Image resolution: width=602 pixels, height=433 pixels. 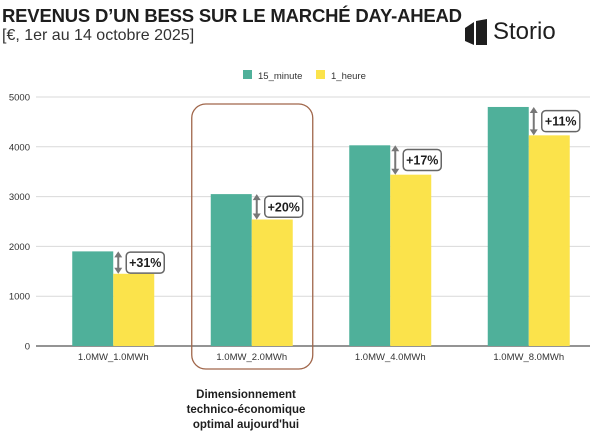 I want to click on pct-label: +11%, so click(x=561, y=122).